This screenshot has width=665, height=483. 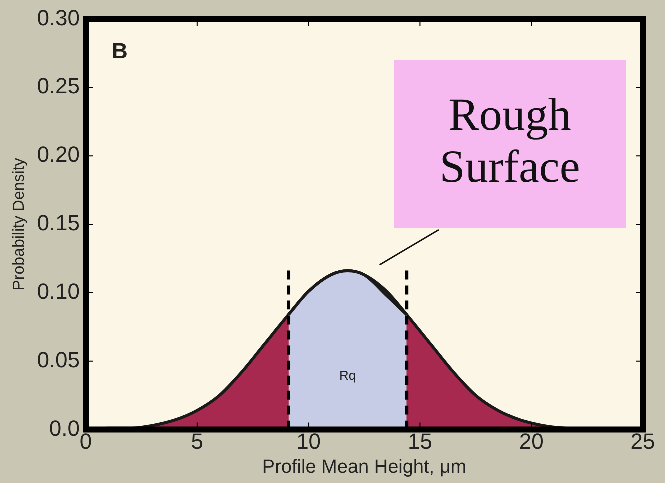 What do you see at coordinates (58, 359) in the screenshot?
I see `y-tick-label: 0.05` at bounding box center [58, 359].